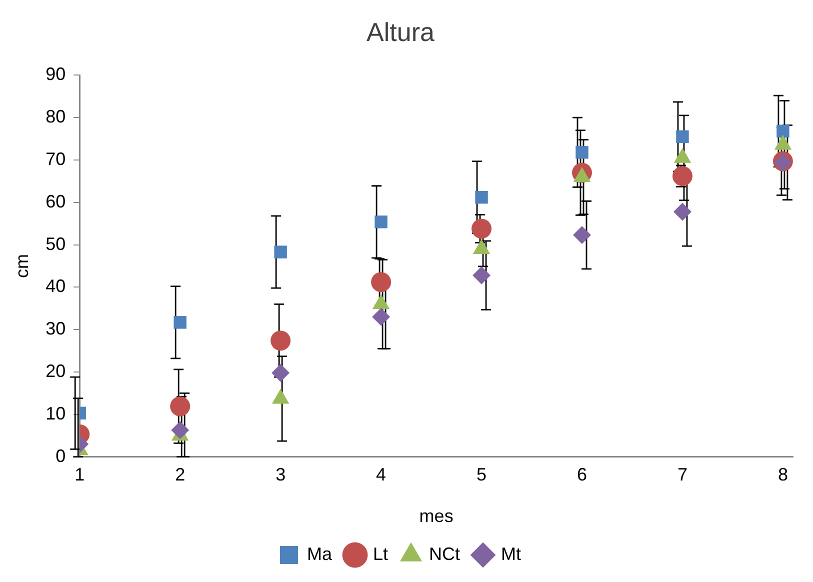 This screenshot has height=582, width=813. What do you see at coordinates (56, 413) in the screenshot?
I see `y-tick-label: 10` at bounding box center [56, 413].